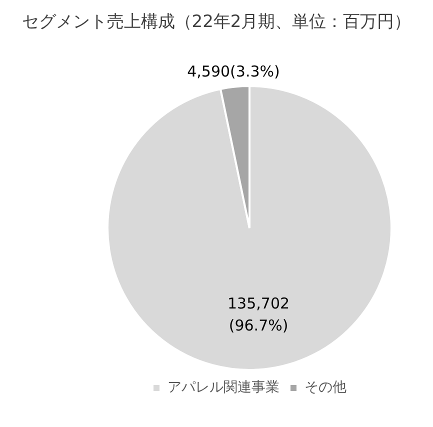 The height and width of the screenshot is (427, 433). I want to click on chart-title: セグメント売上構成（22年2月期、単位：百万円）, so click(216, 22).